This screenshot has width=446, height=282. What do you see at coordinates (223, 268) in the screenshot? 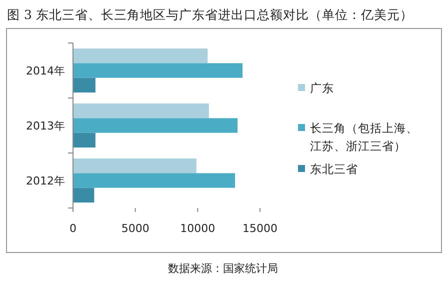
I see `source-note: 数据来源：国家统计局` at bounding box center [223, 268].